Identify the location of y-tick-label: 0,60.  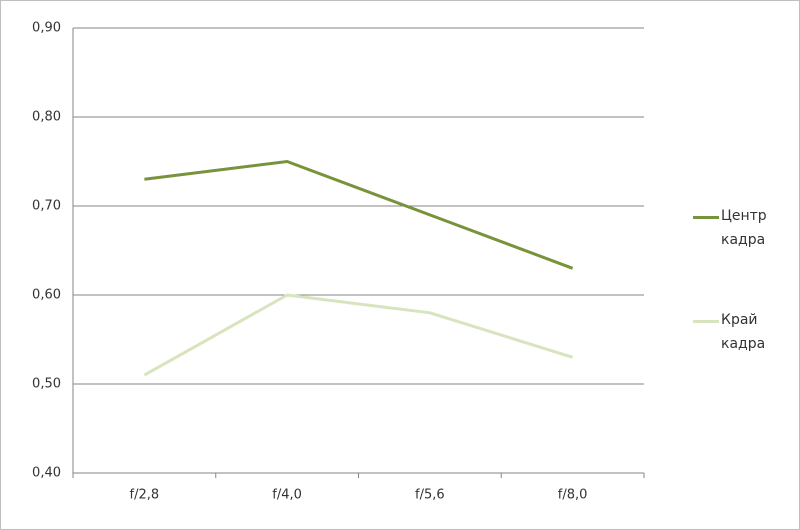
(46, 295).